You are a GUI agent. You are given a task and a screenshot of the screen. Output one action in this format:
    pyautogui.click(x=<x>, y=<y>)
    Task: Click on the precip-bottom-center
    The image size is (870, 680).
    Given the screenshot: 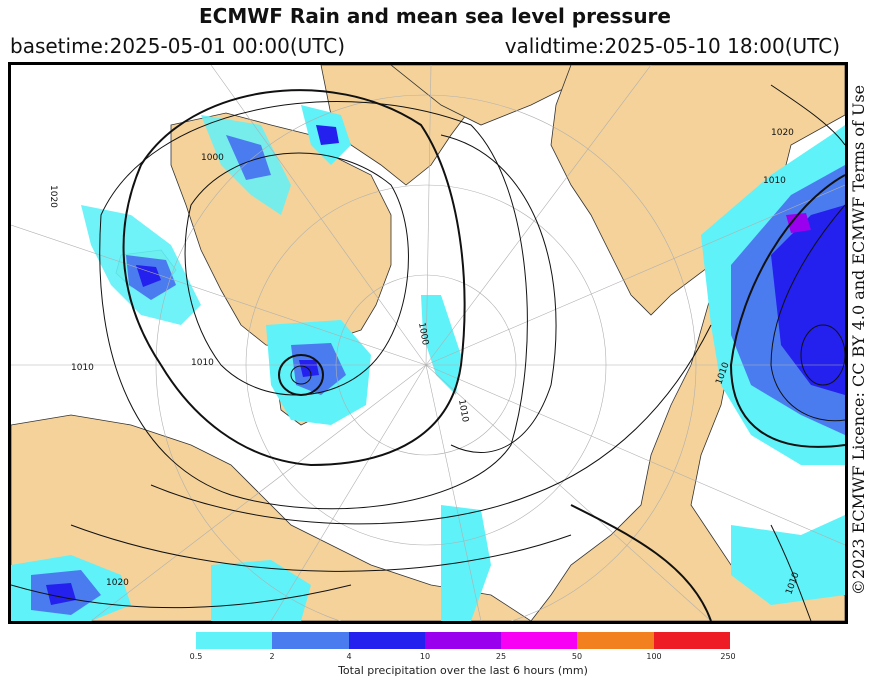 What is the action you would take?
    pyautogui.click(x=261, y=590)
    